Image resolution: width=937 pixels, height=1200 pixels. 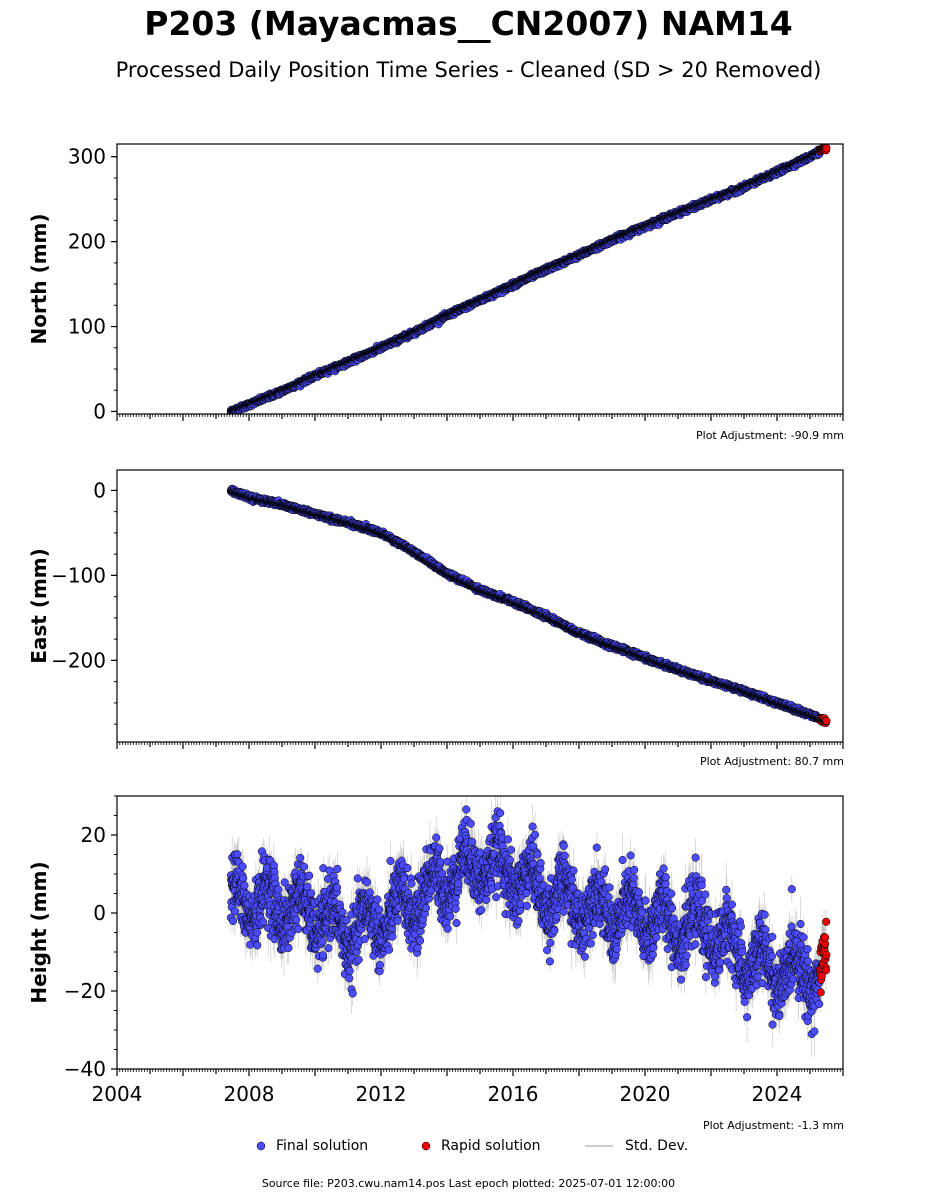 What do you see at coordinates (87, 327) in the screenshot?
I see `north-ytick-label: 100` at bounding box center [87, 327].